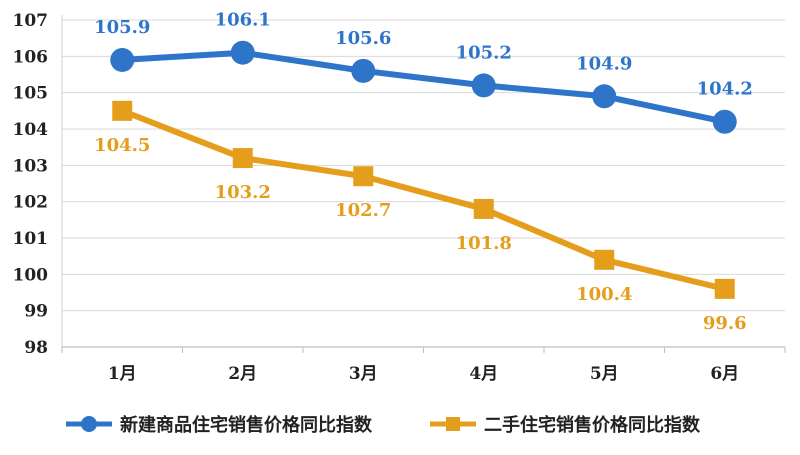 This screenshot has height=455, width=800. Describe the element at coordinates (122, 145) in the screenshot. I see `data-label: 104.5` at that location.